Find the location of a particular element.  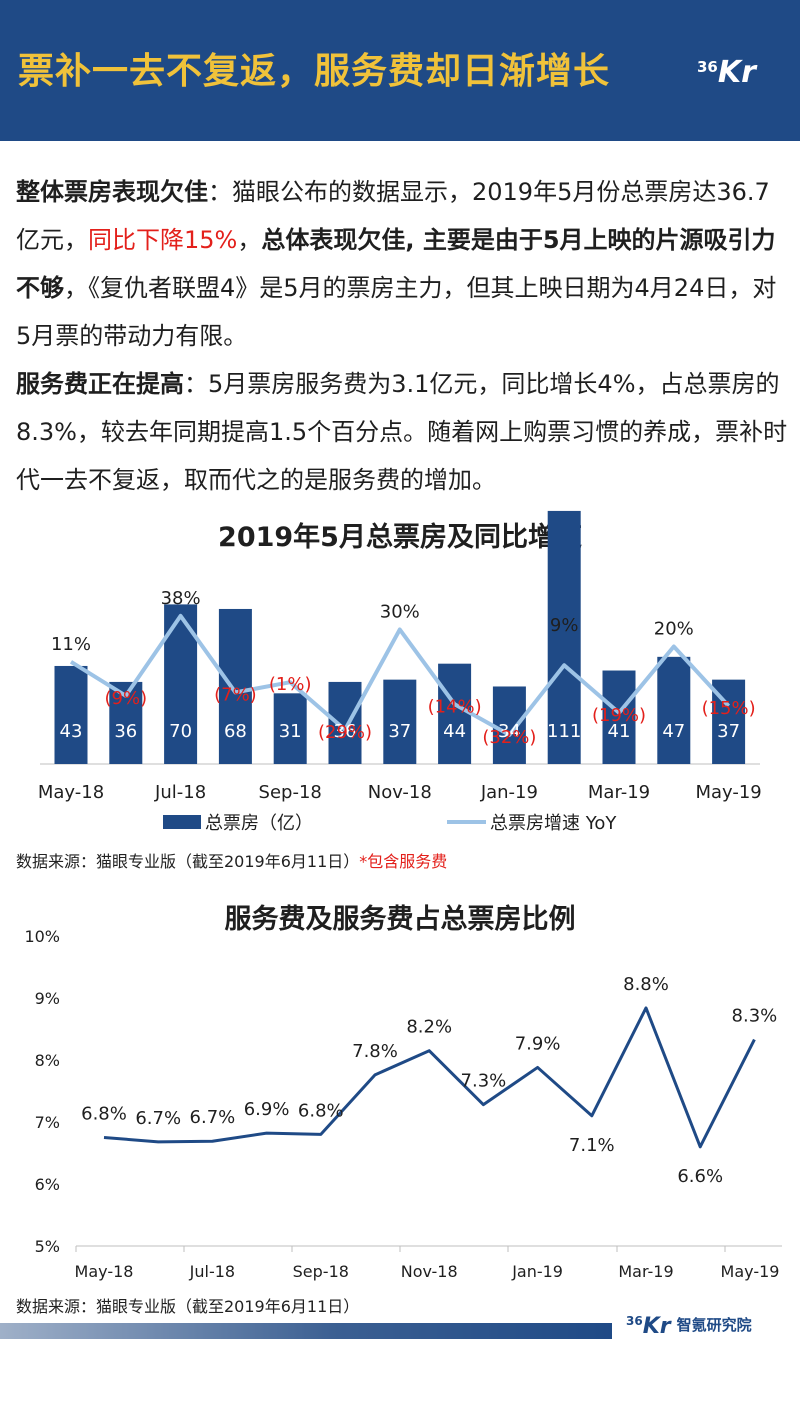

data-label: 8.8% is located at coordinates (646, 984).